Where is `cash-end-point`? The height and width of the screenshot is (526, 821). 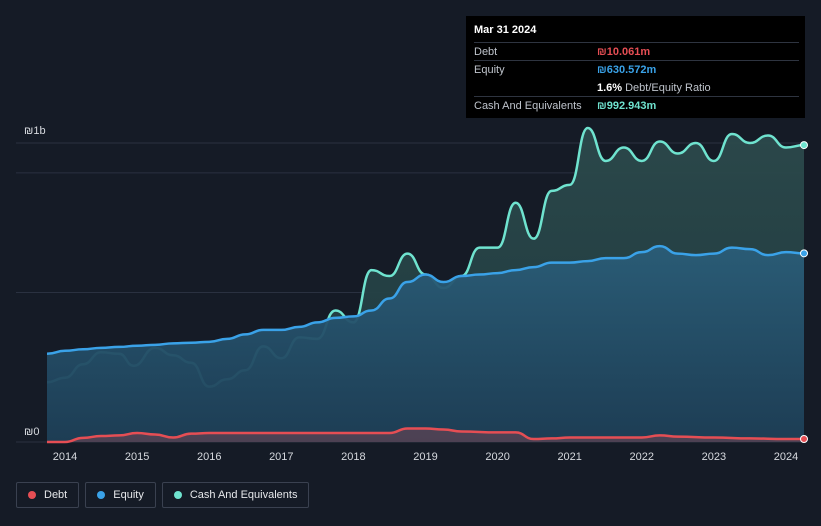
cash-end-point is located at coordinates (804, 145).